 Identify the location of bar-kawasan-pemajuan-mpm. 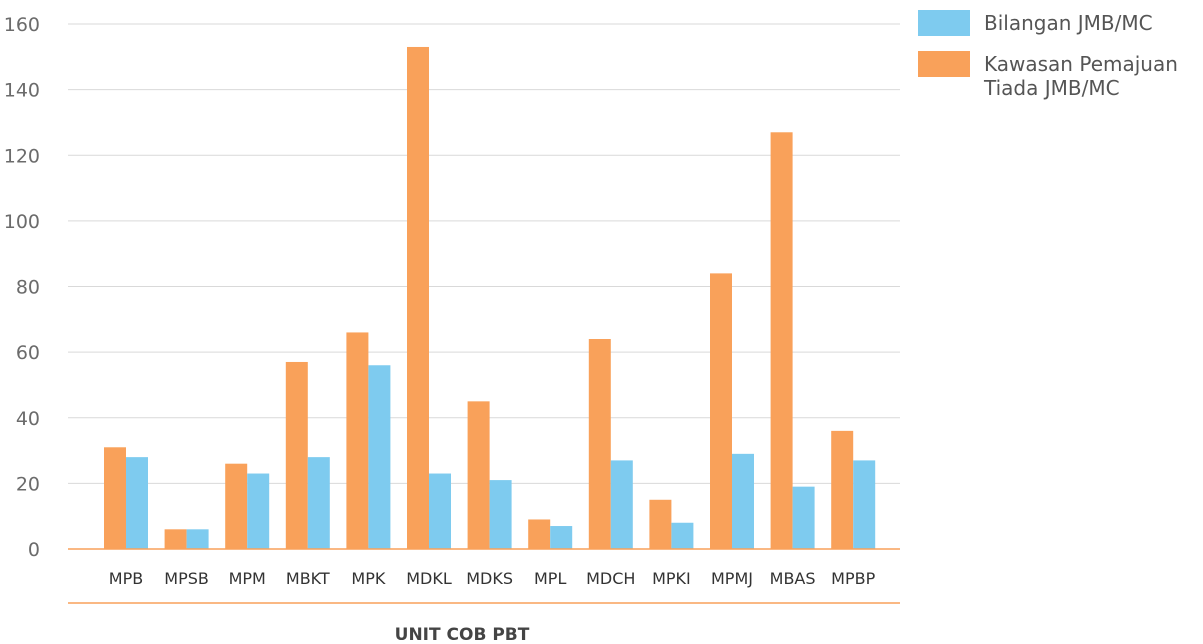
(236, 506).